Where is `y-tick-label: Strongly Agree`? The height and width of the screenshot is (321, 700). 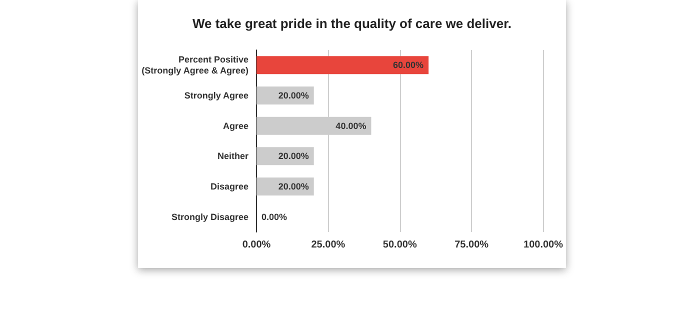 y-tick-label: Strongly Agree is located at coordinates (216, 95).